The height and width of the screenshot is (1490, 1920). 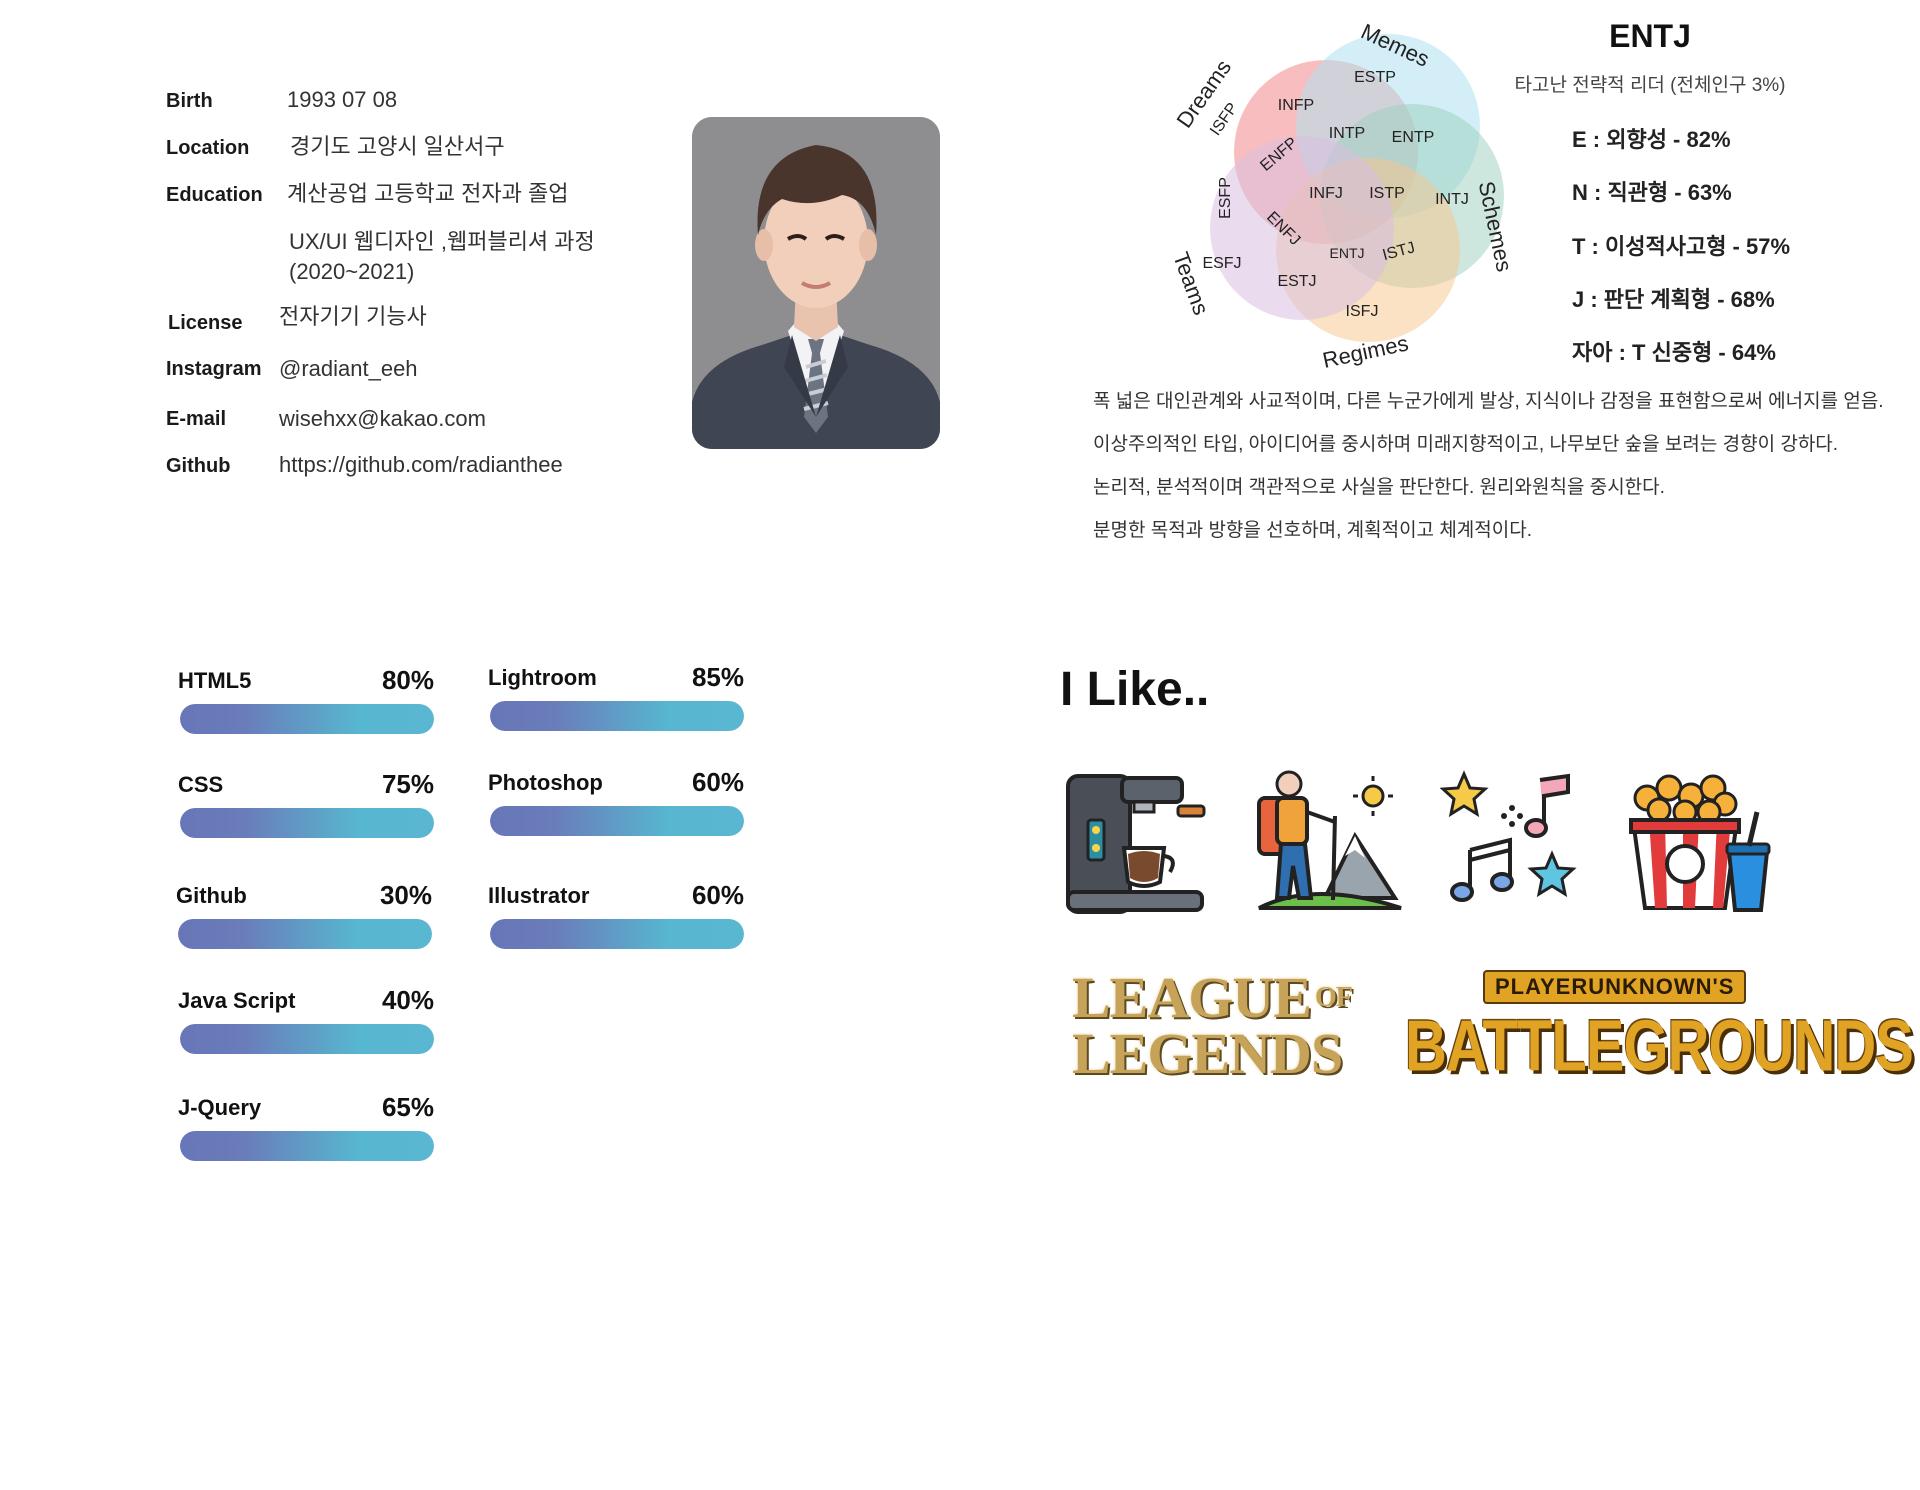 I want to click on skill-name: Github, so click(x=211, y=895).